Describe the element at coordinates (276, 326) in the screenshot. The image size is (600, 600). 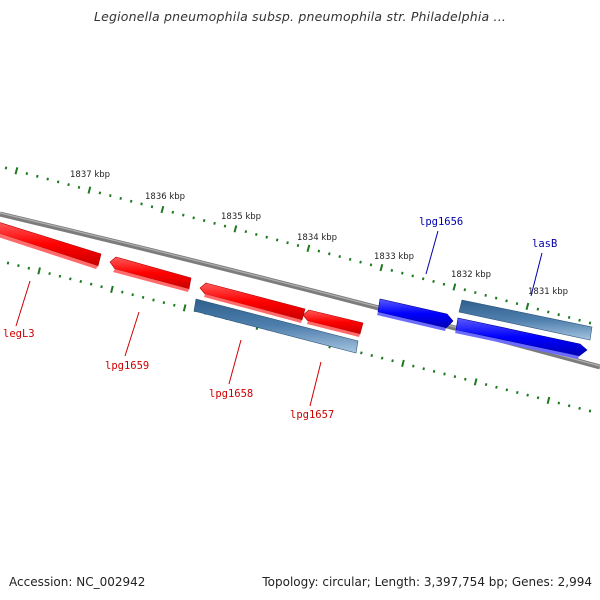
I see `cds-bar-lpg1658` at that location.